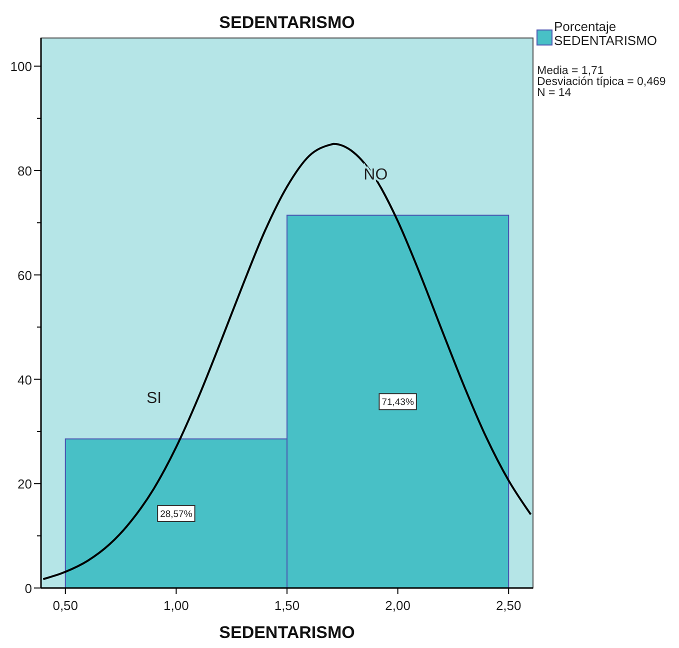 This screenshot has width=679, height=648. I want to click on y-tick-label: 80, so click(25, 171).